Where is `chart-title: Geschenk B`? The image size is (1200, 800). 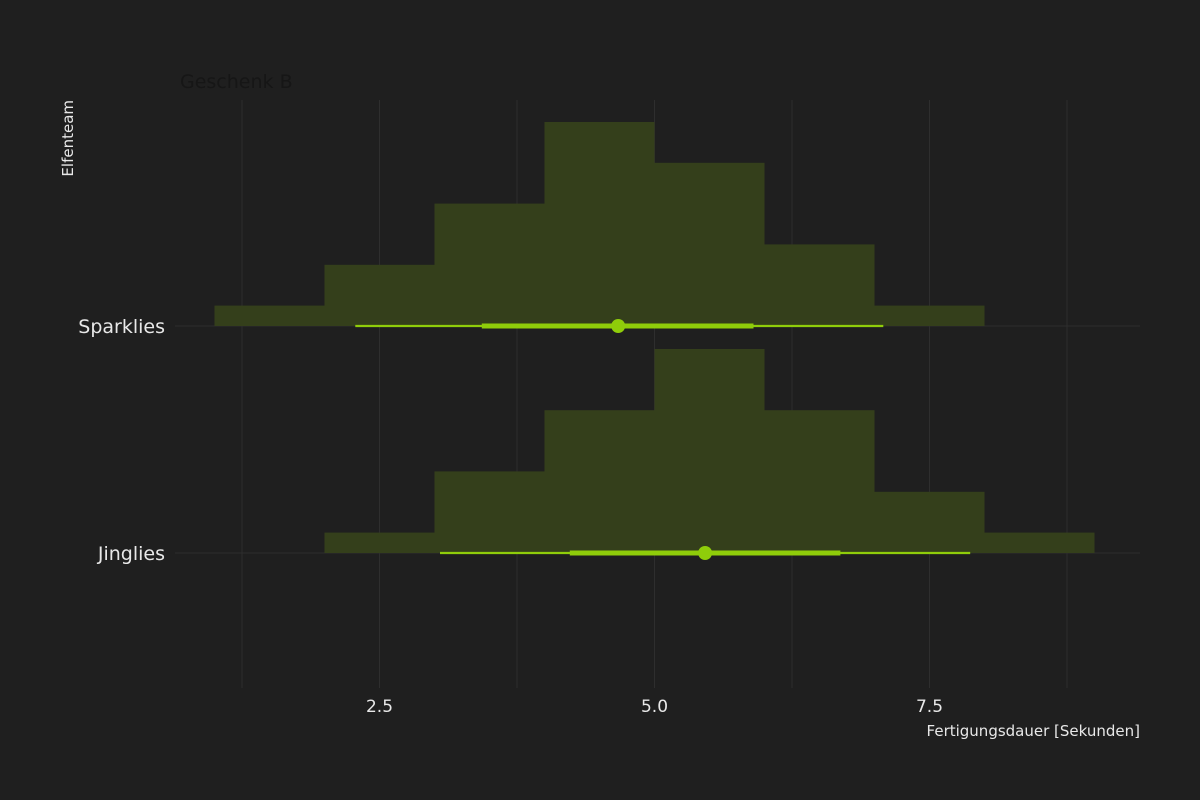
chart-title: Geschenk B is located at coordinates (236, 82).